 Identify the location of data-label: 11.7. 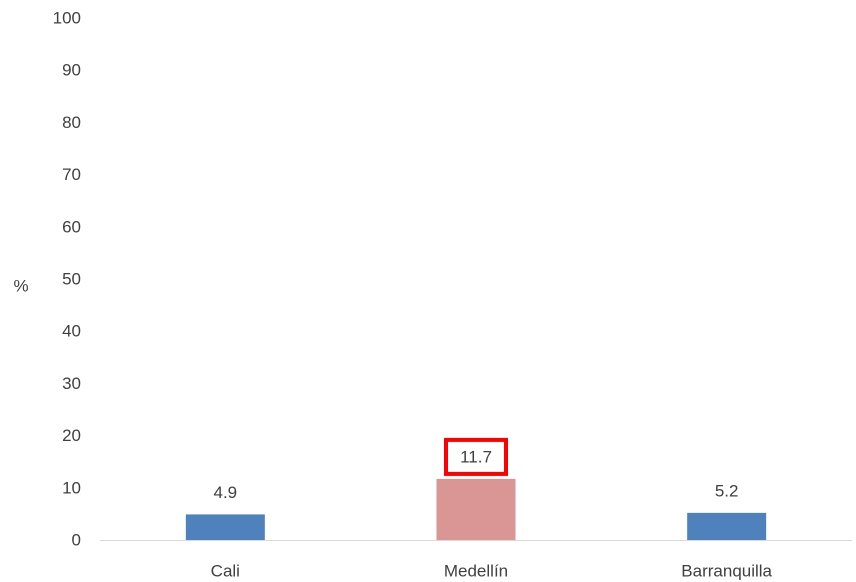
(476, 456).